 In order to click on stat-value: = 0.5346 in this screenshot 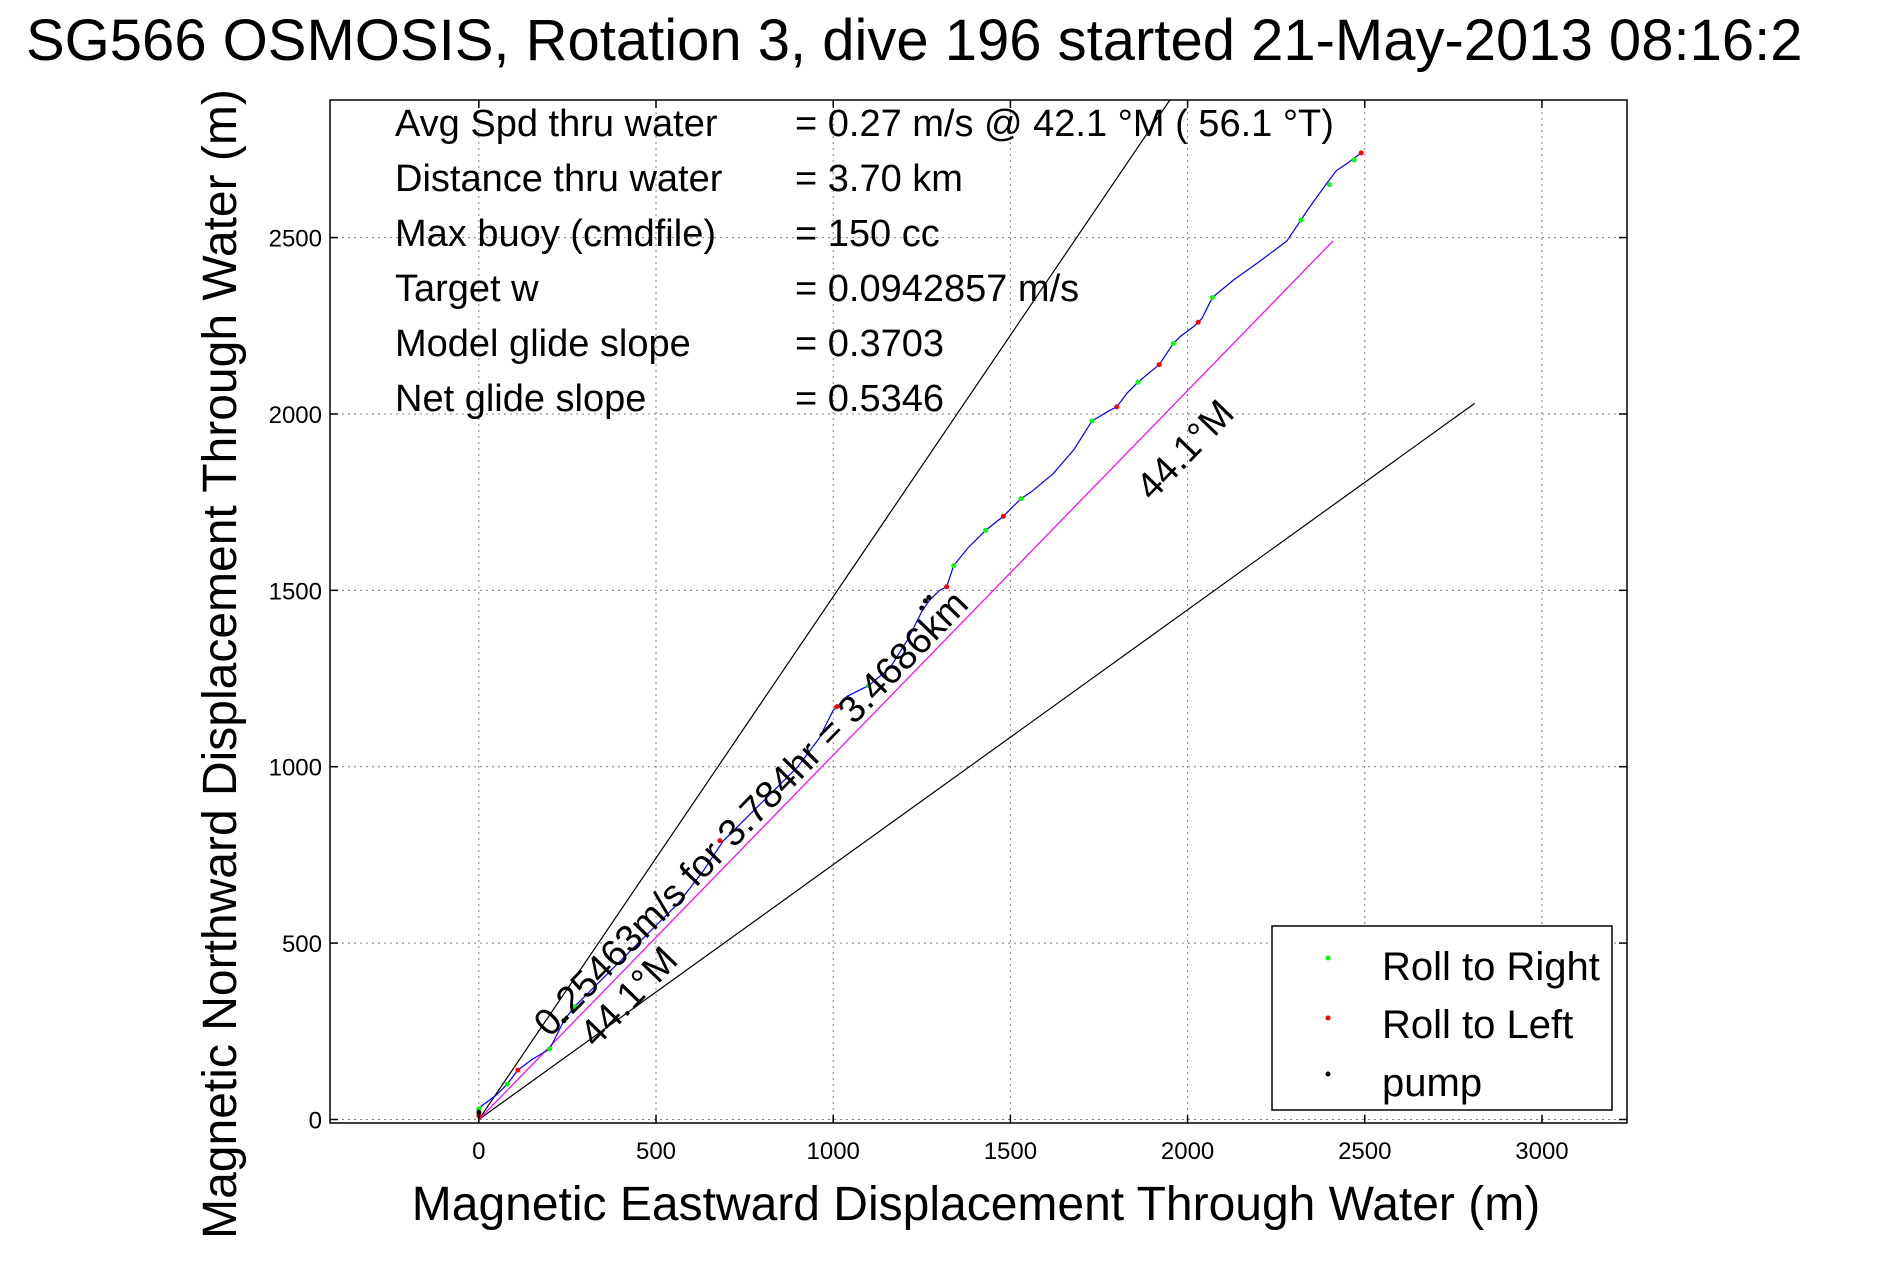, I will do `click(869, 399)`.